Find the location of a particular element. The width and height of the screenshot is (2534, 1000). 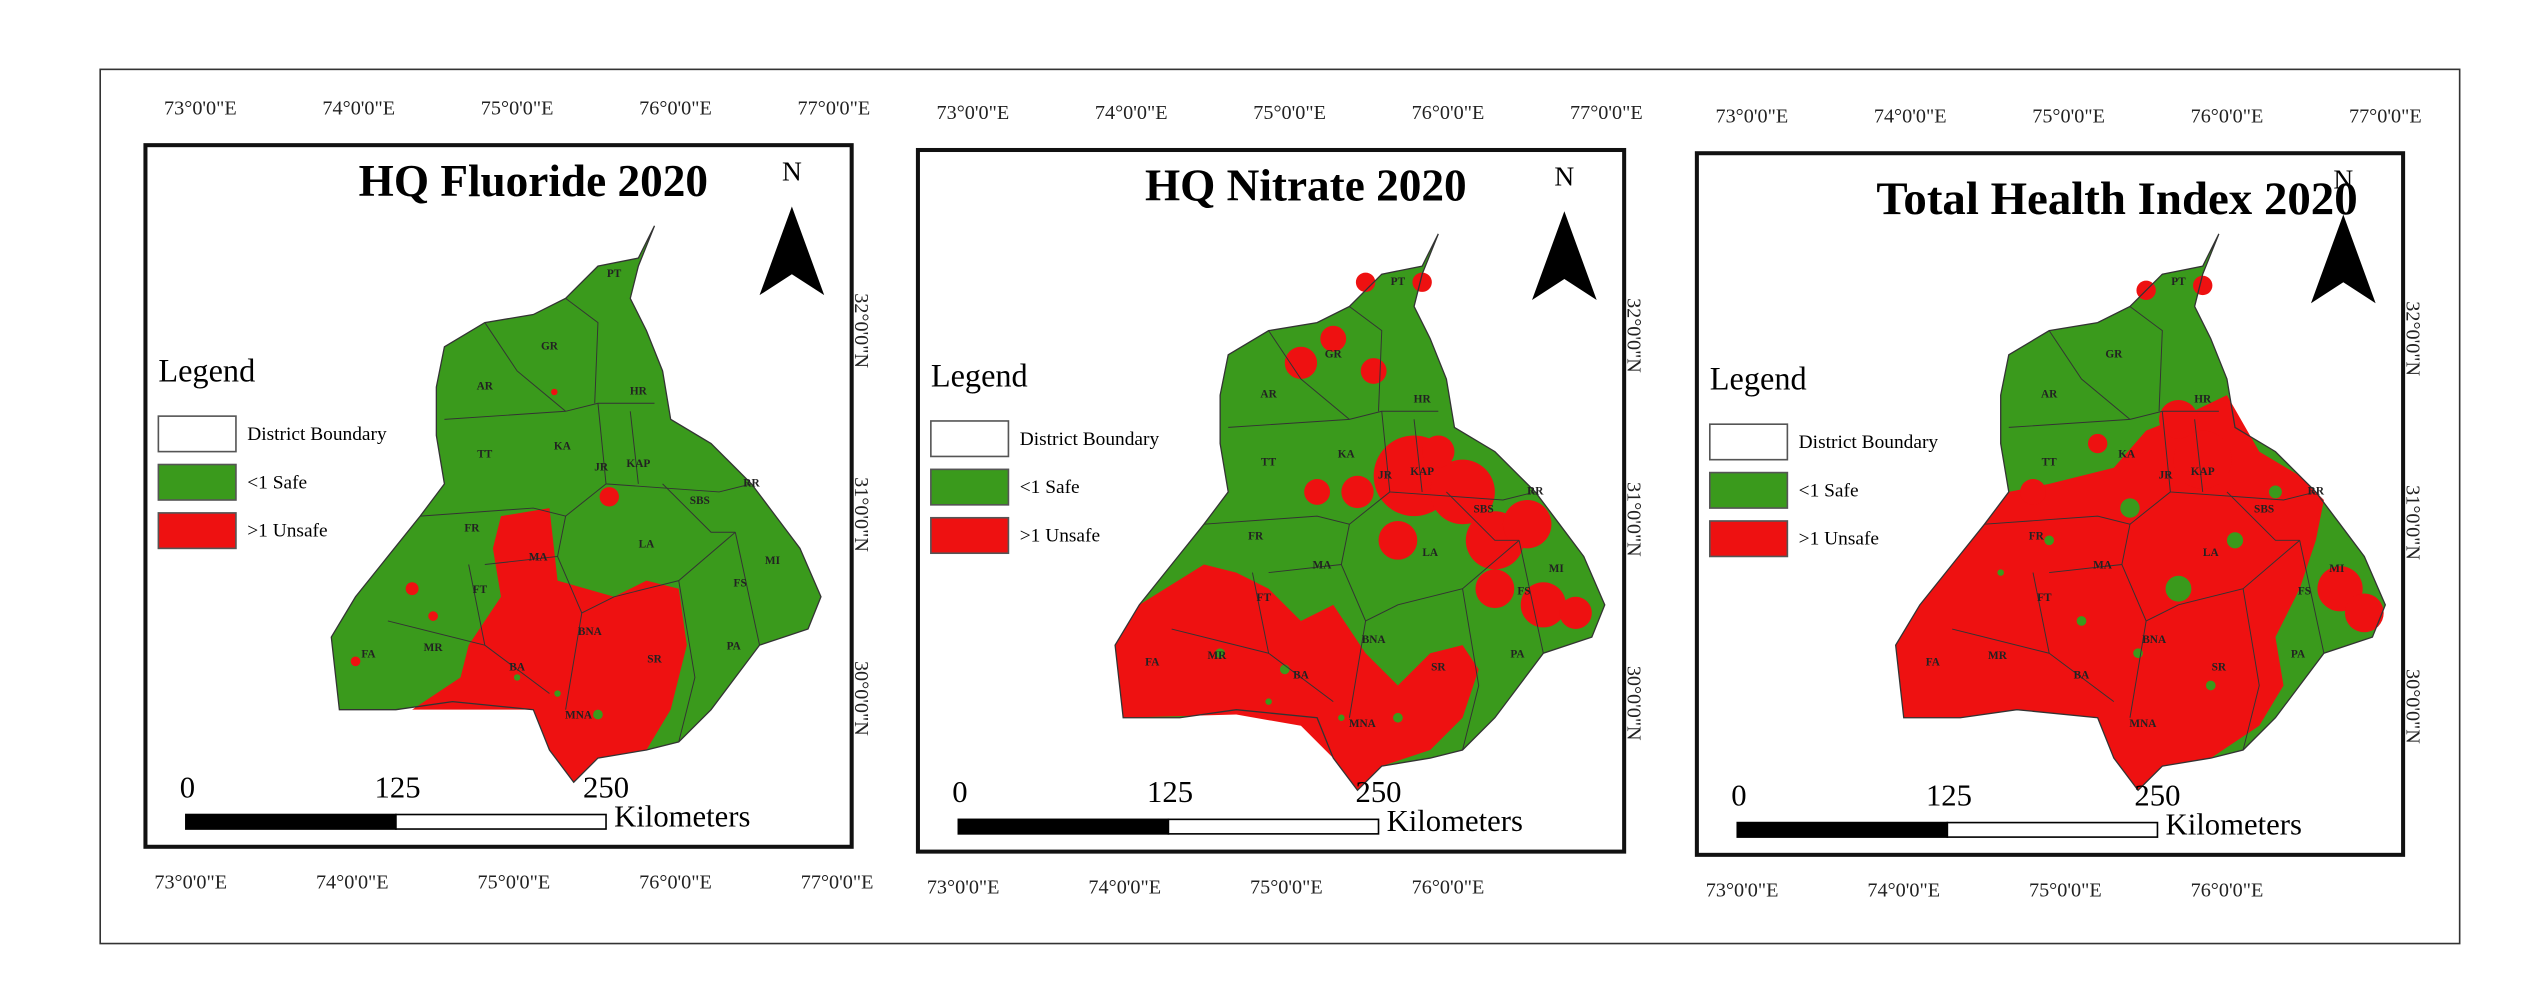

district-label: BA is located at coordinates (1301, 675).